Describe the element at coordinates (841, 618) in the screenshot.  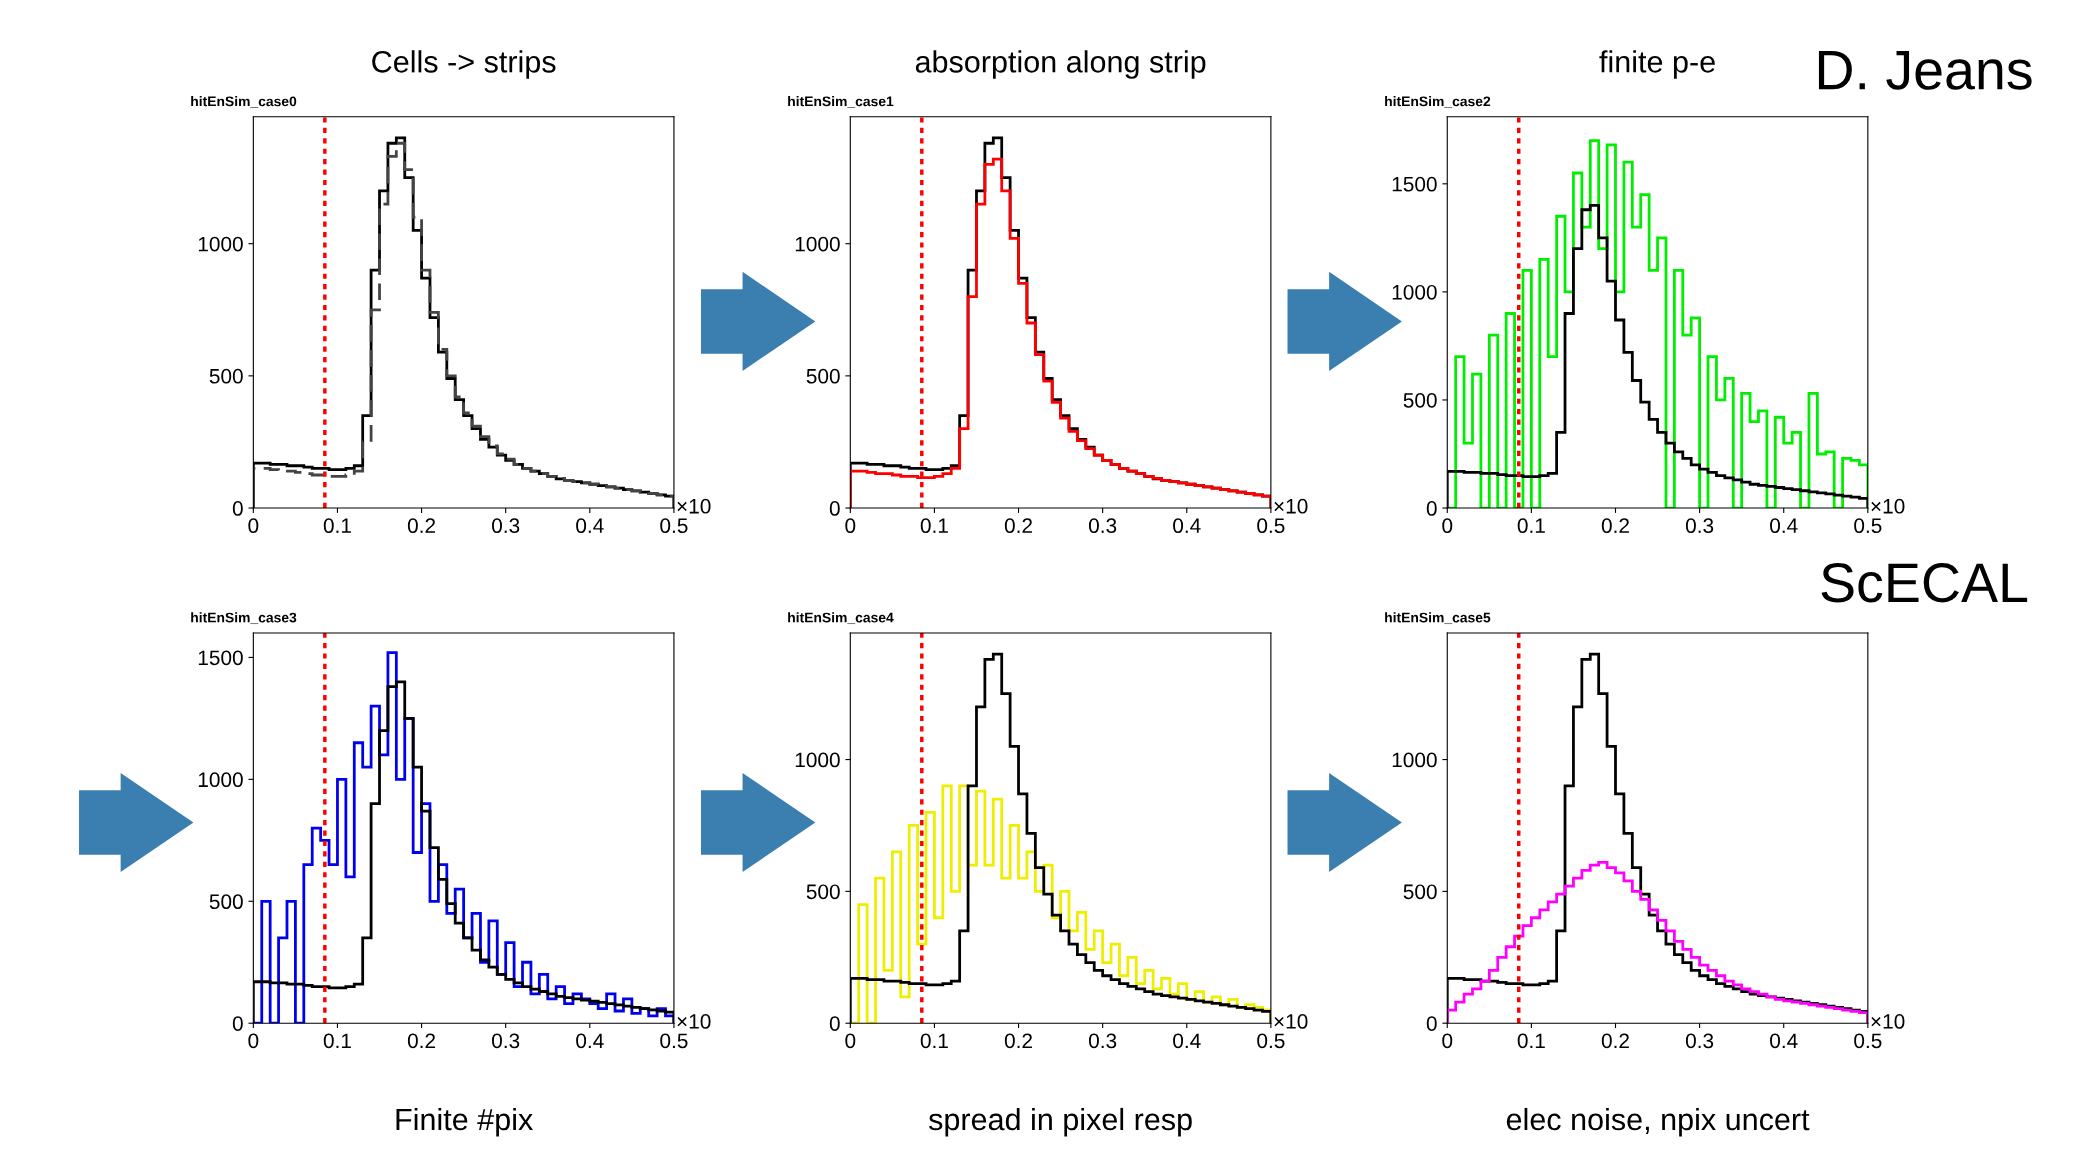
I see `chart-subtitle: hitEnSim_case4` at that location.